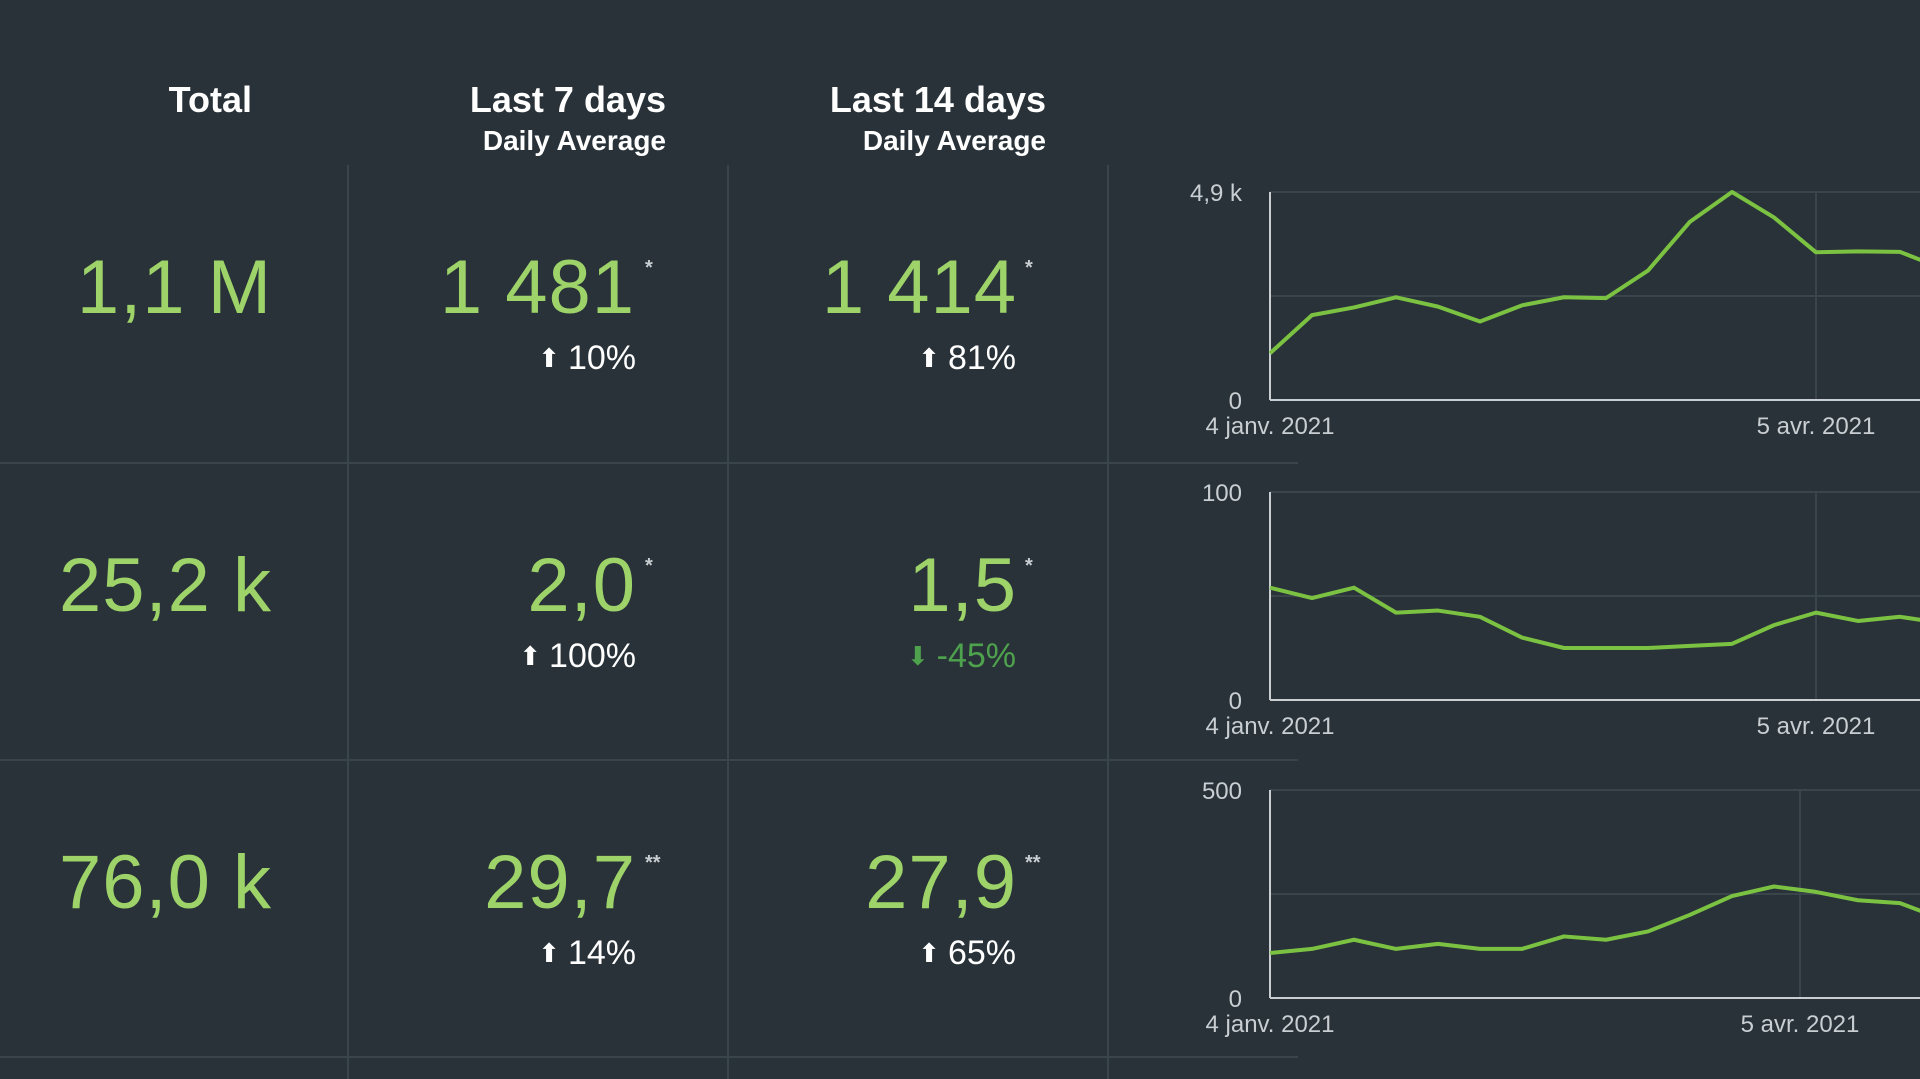  I want to click on header-last14: Last 14 days Daily Average, so click(903, 119).